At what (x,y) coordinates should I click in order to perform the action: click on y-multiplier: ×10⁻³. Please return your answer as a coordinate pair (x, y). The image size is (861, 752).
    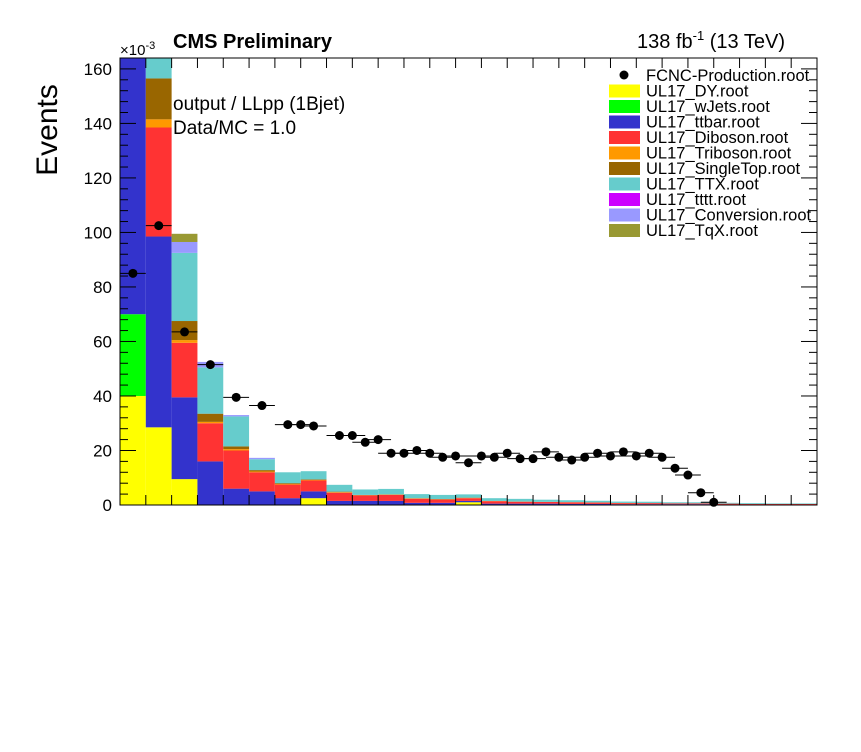
    Looking at the image, I should click on (137, 49).